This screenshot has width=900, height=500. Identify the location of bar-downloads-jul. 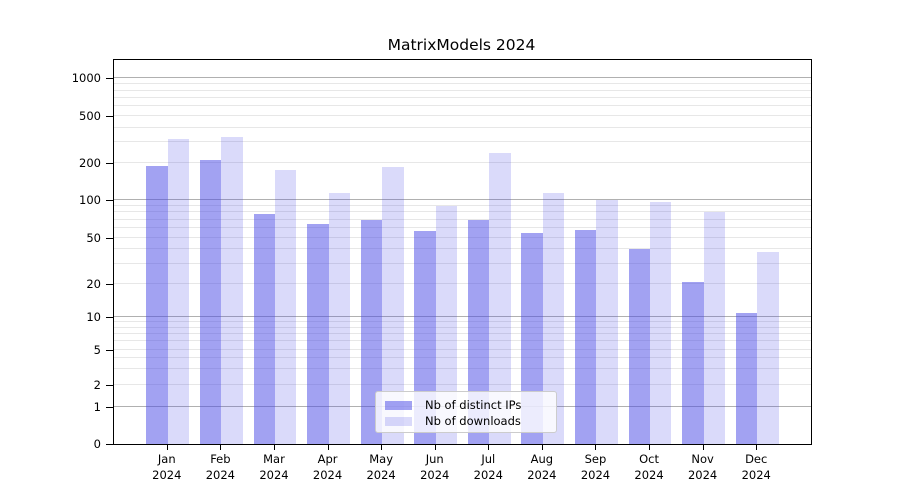
(500, 298).